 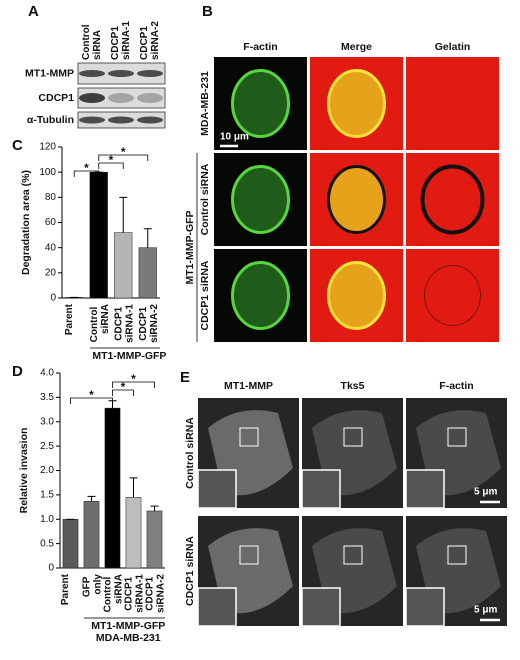 I want to click on column-label: Gelatin, so click(x=453, y=47).